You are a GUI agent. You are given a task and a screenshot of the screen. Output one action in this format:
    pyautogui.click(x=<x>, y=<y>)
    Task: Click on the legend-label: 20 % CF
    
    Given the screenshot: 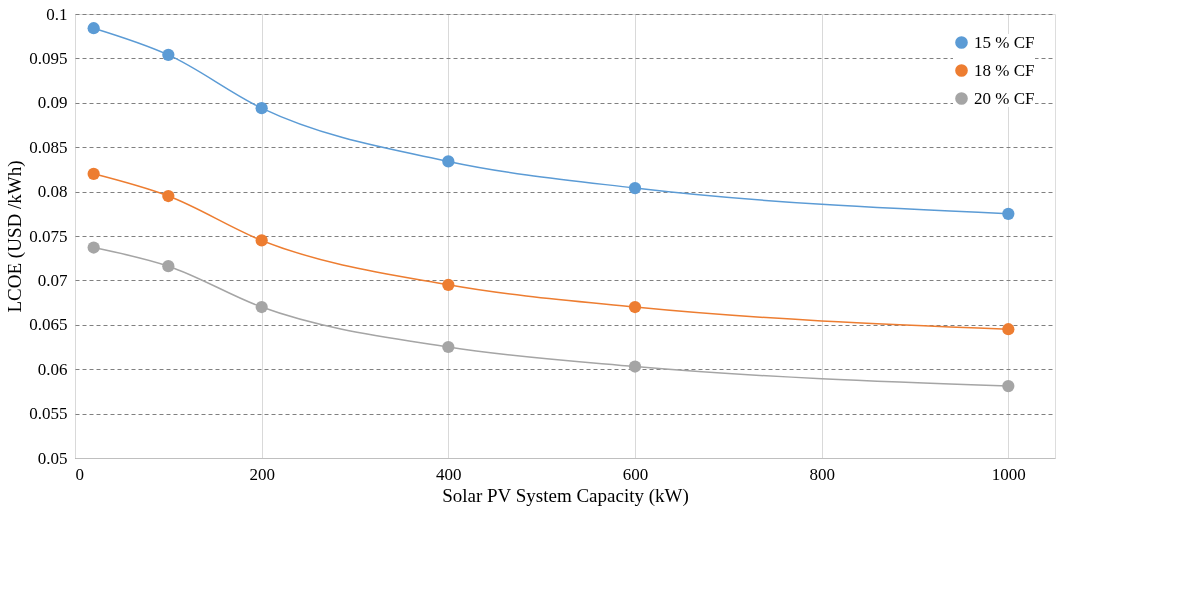 What is the action you would take?
    pyautogui.click(x=1004, y=98)
    